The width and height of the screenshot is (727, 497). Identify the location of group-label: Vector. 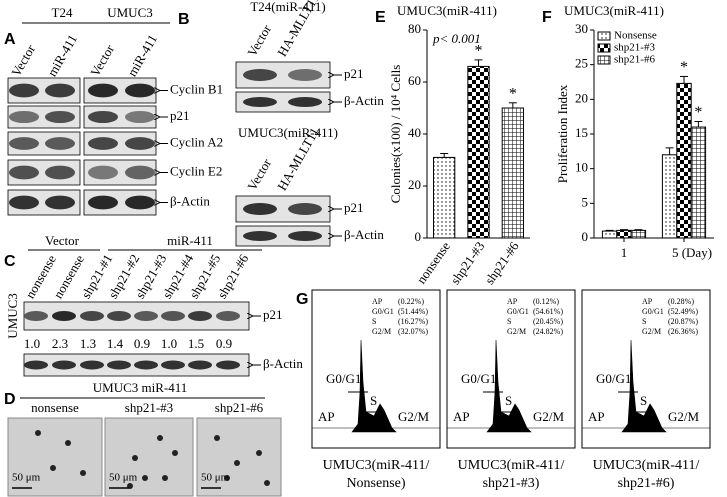
(62, 240).